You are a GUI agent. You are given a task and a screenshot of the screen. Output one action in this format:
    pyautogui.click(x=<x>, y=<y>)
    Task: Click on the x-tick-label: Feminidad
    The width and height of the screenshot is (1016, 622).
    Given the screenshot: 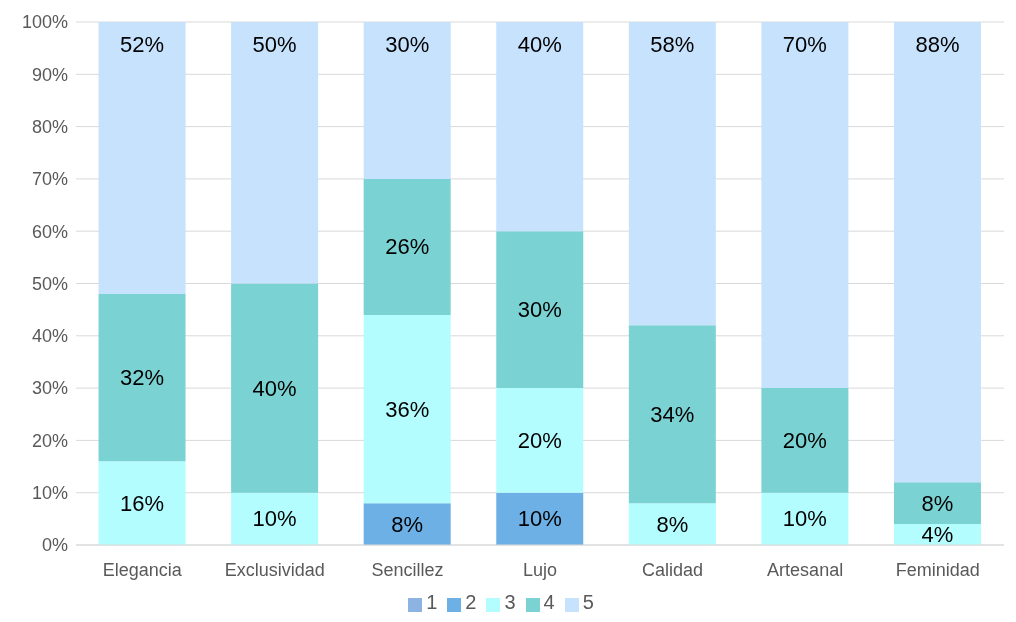 What is the action you would take?
    pyautogui.click(x=937, y=569)
    